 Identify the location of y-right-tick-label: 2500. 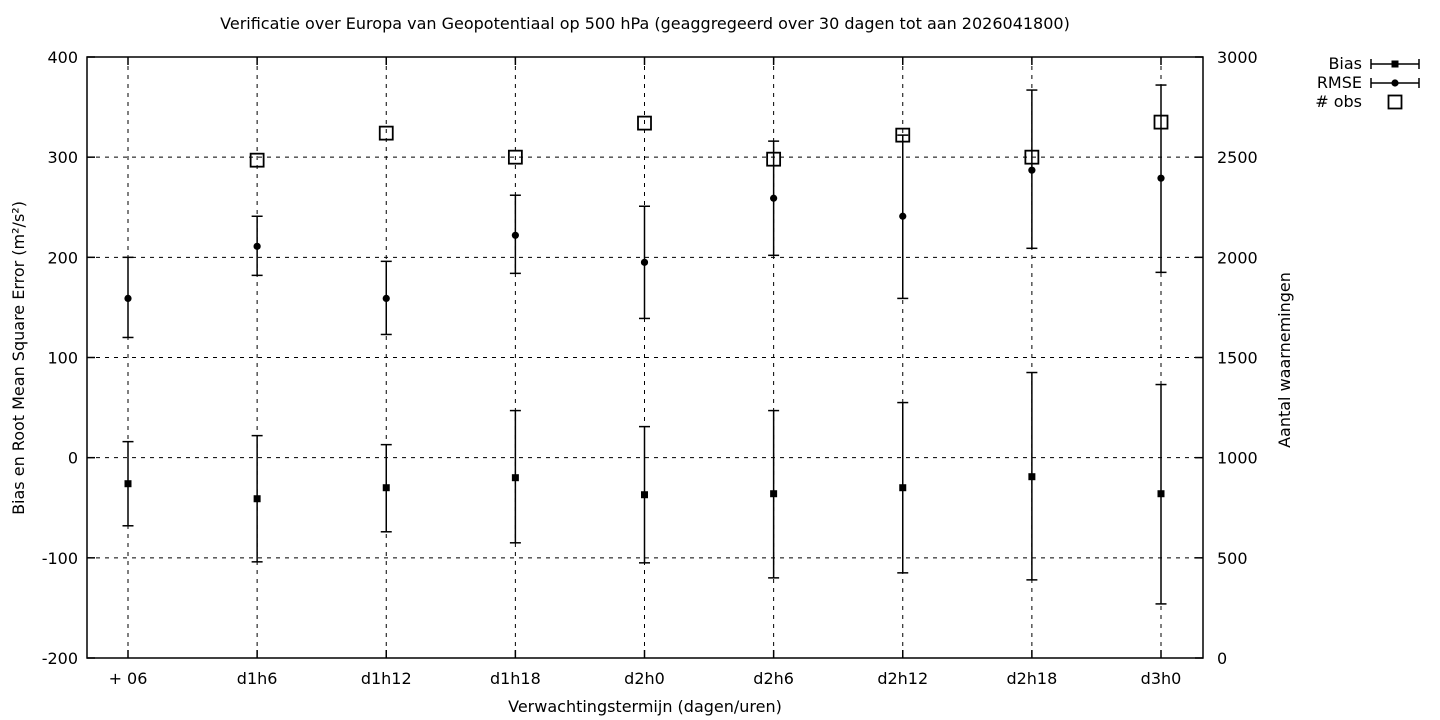
(1237, 157).